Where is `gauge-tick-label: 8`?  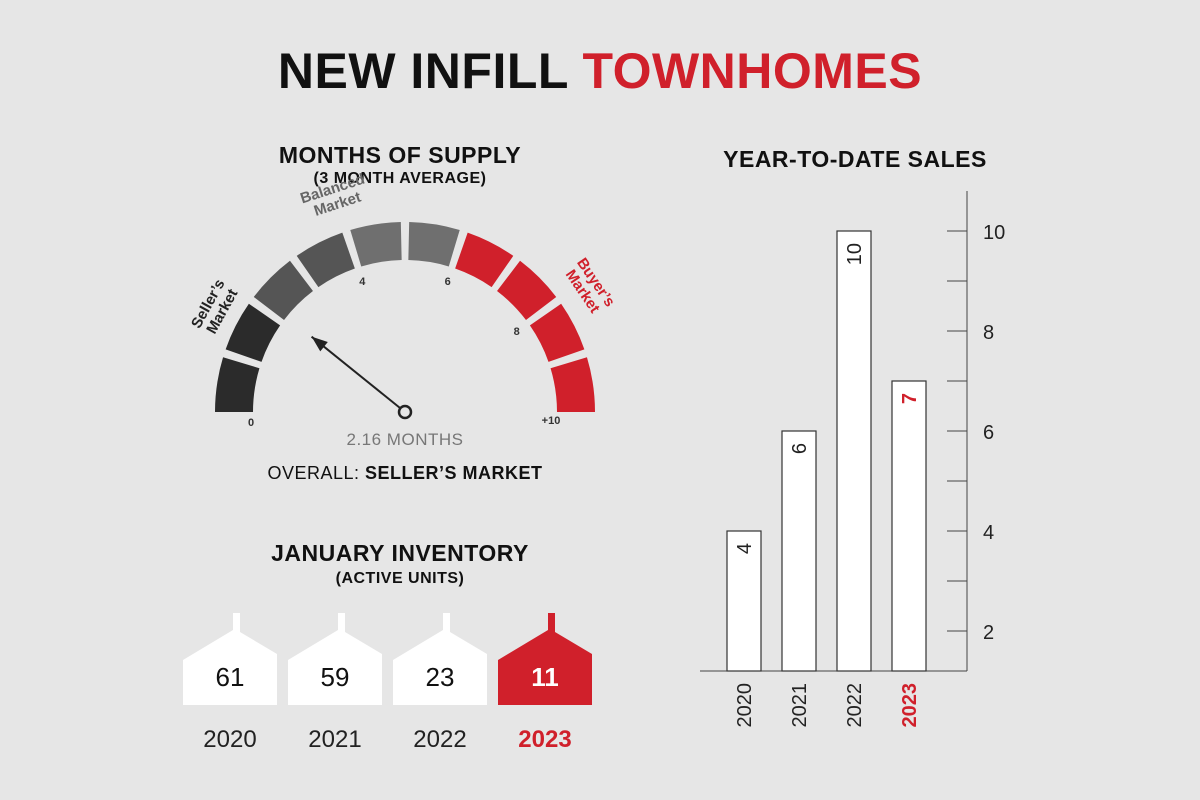 gauge-tick-label: 8 is located at coordinates (517, 332).